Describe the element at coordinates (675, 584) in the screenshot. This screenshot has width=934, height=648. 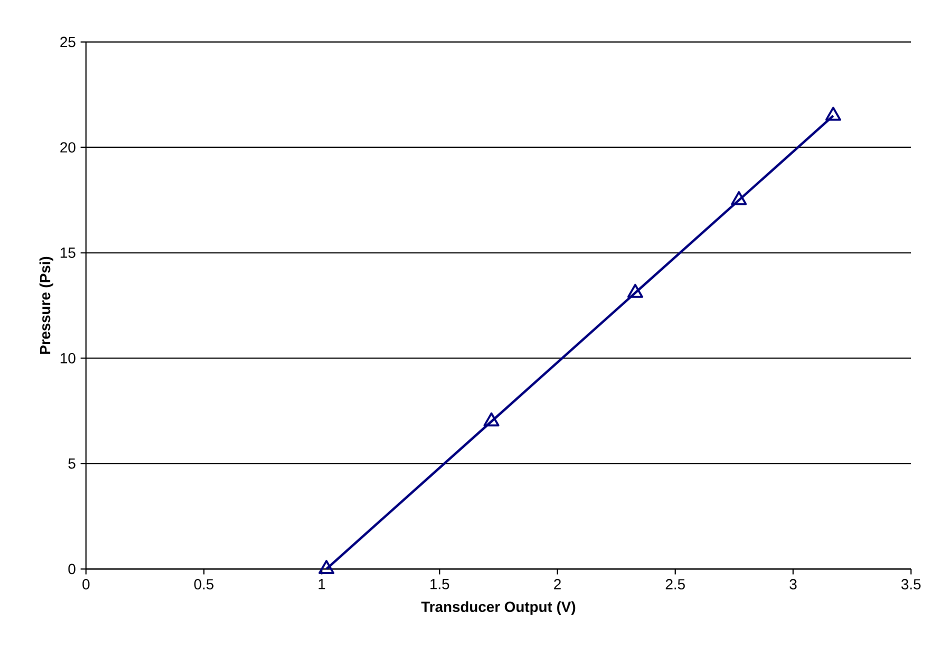
I see `x-tick-label: 2.5` at that location.